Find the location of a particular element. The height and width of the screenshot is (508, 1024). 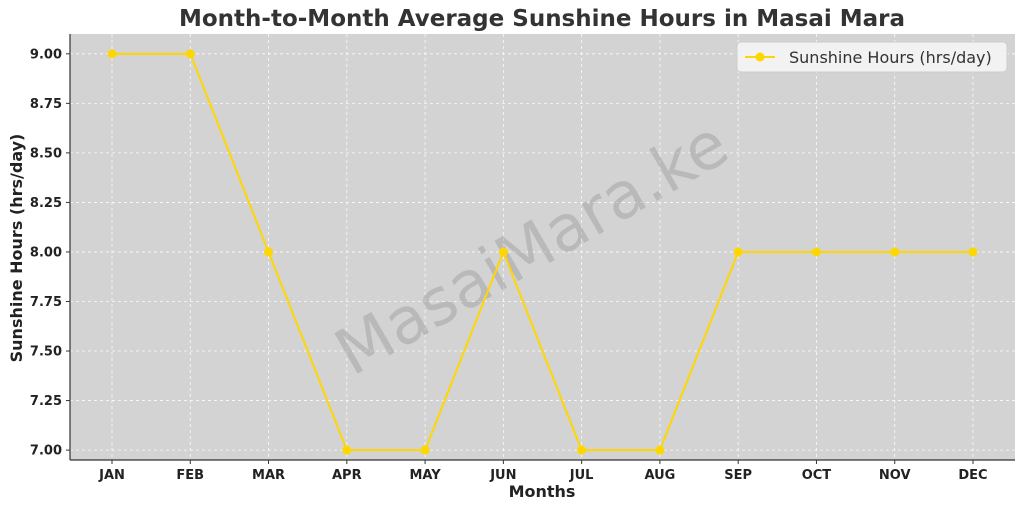

x-tick-label: DEC is located at coordinates (972, 475).